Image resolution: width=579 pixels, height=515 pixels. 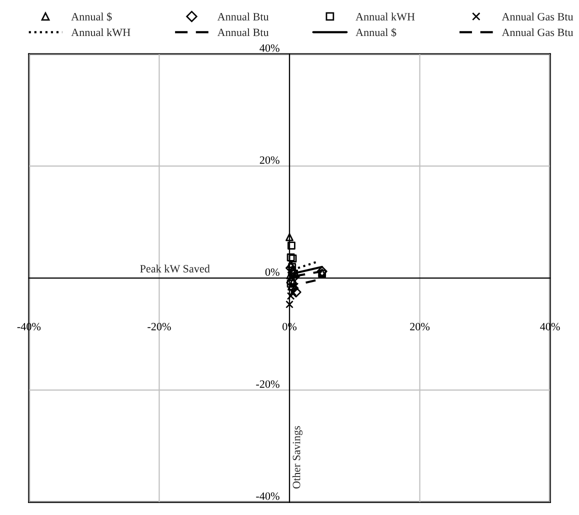 I want to click on x-tick-label: -20%, so click(x=159, y=326).